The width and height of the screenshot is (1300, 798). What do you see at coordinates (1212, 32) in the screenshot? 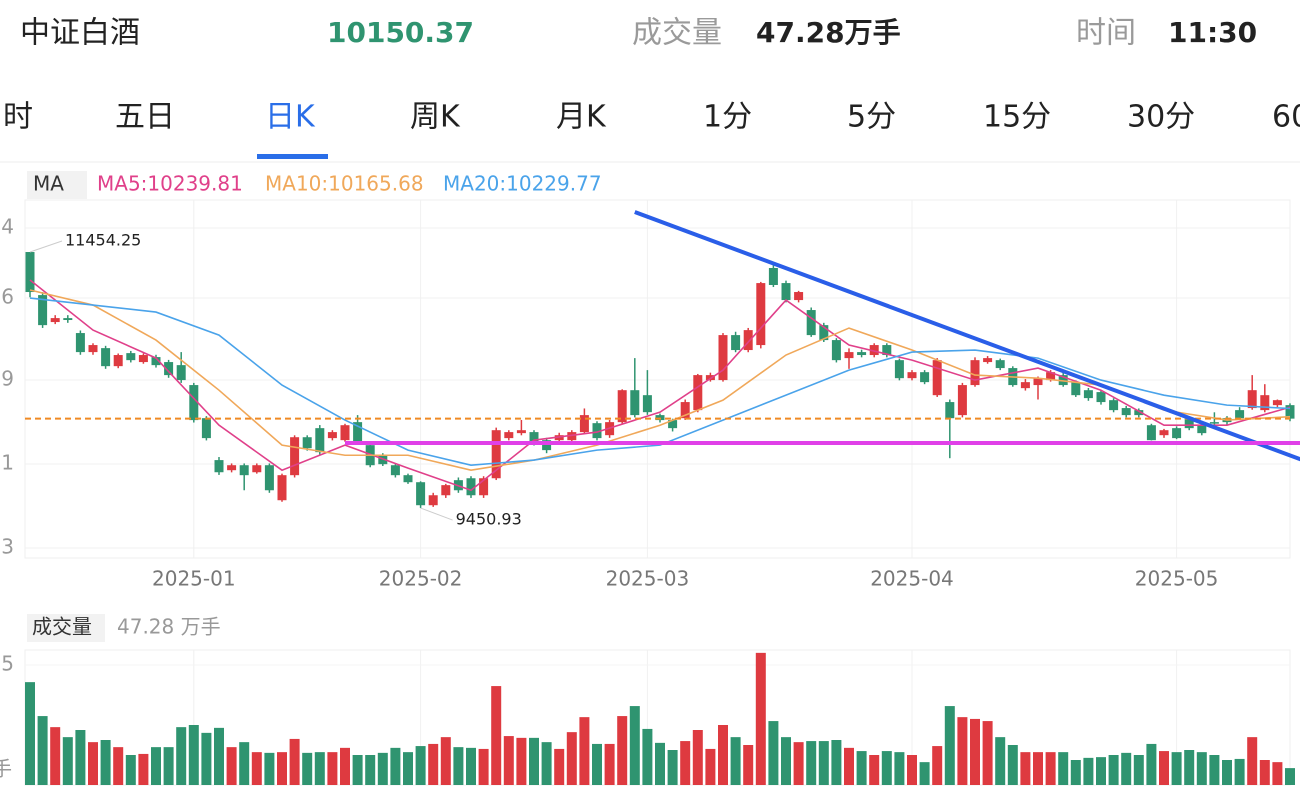
I see `time-value: 11:30` at bounding box center [1212, 32].